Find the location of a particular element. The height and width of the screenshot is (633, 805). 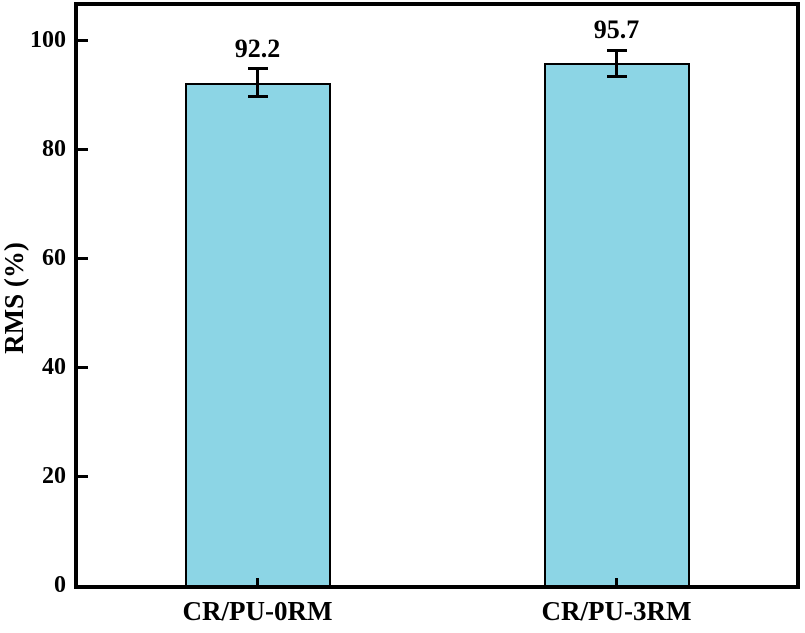

y-axis-tick-label: 100 is located at coordinates (48, 40).